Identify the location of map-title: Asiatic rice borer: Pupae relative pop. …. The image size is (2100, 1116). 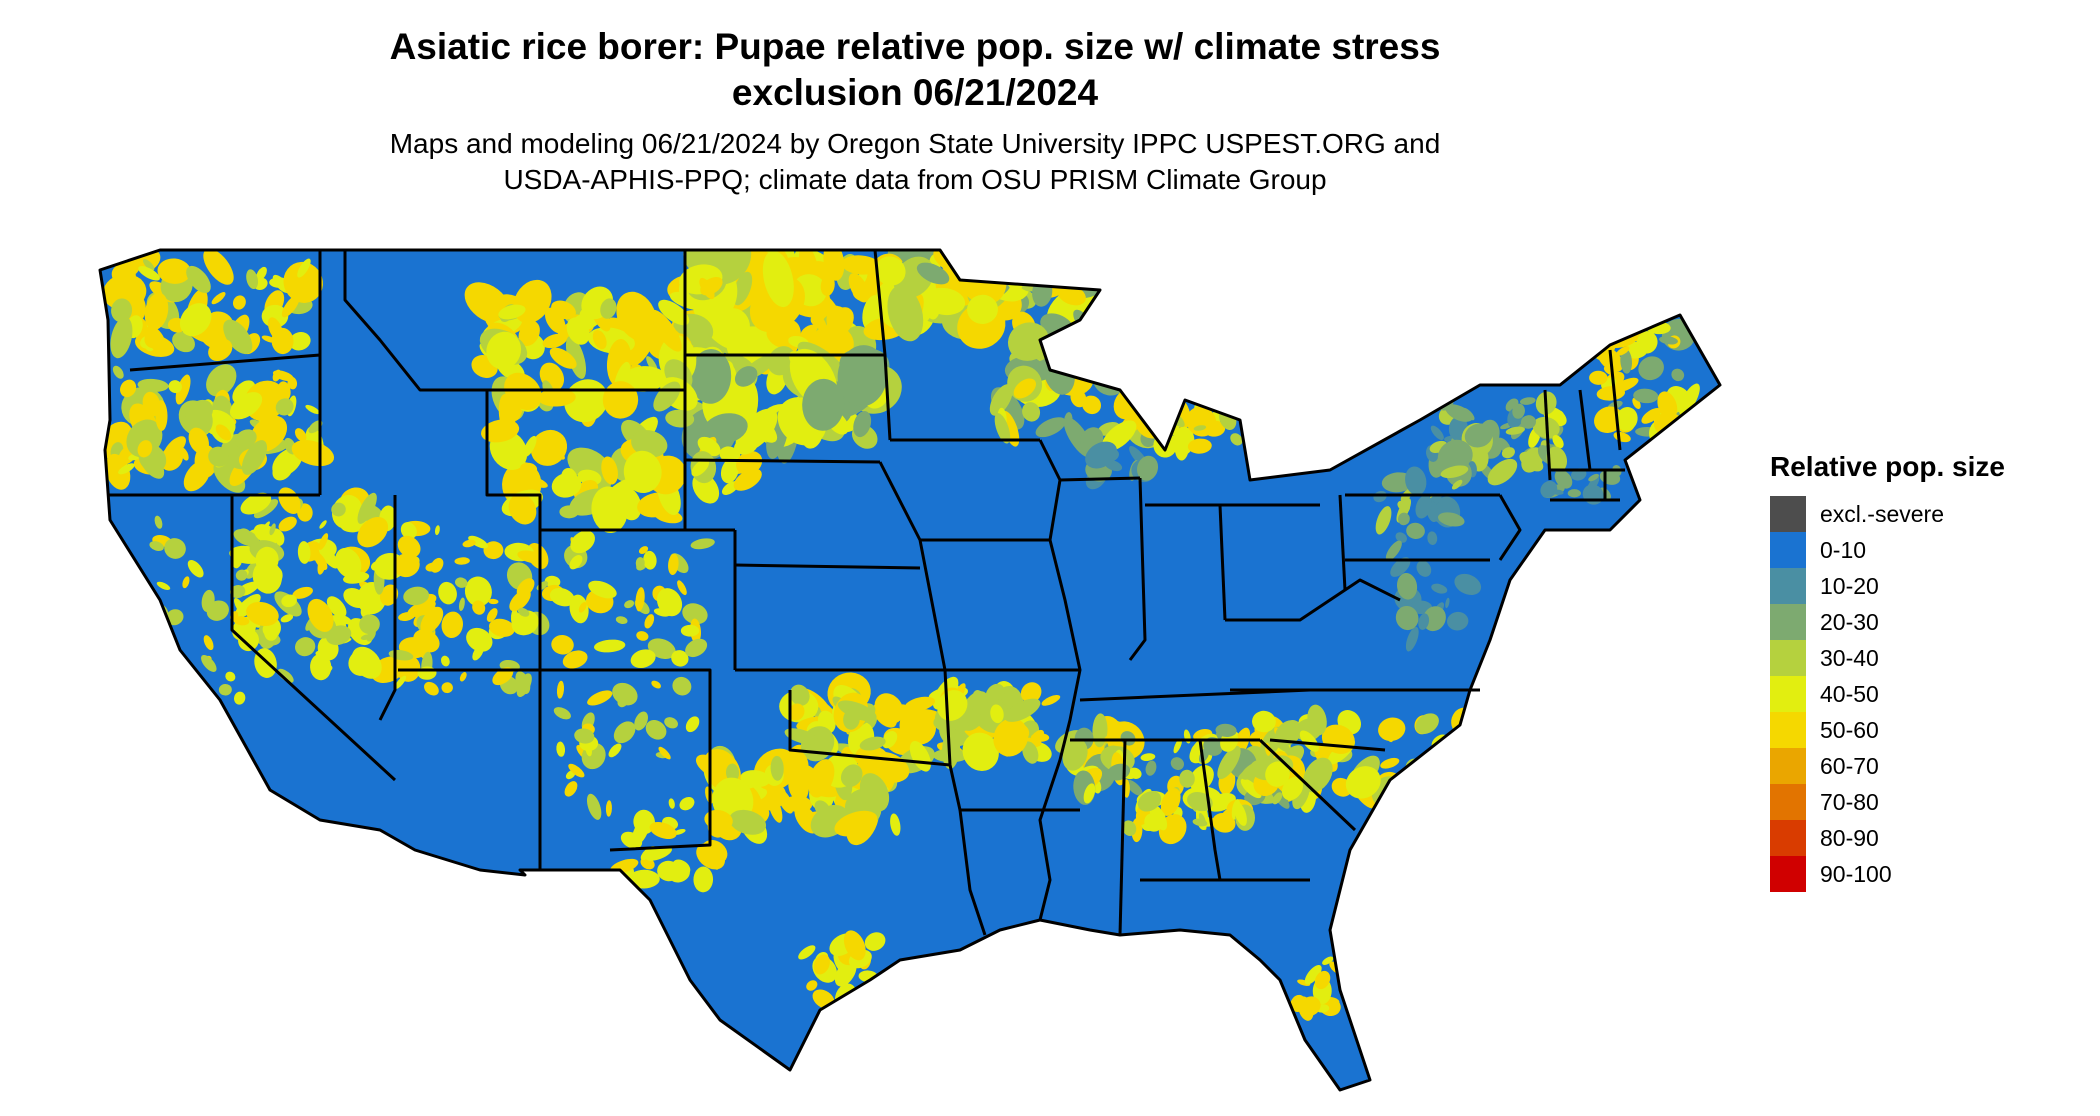
(915, 70).